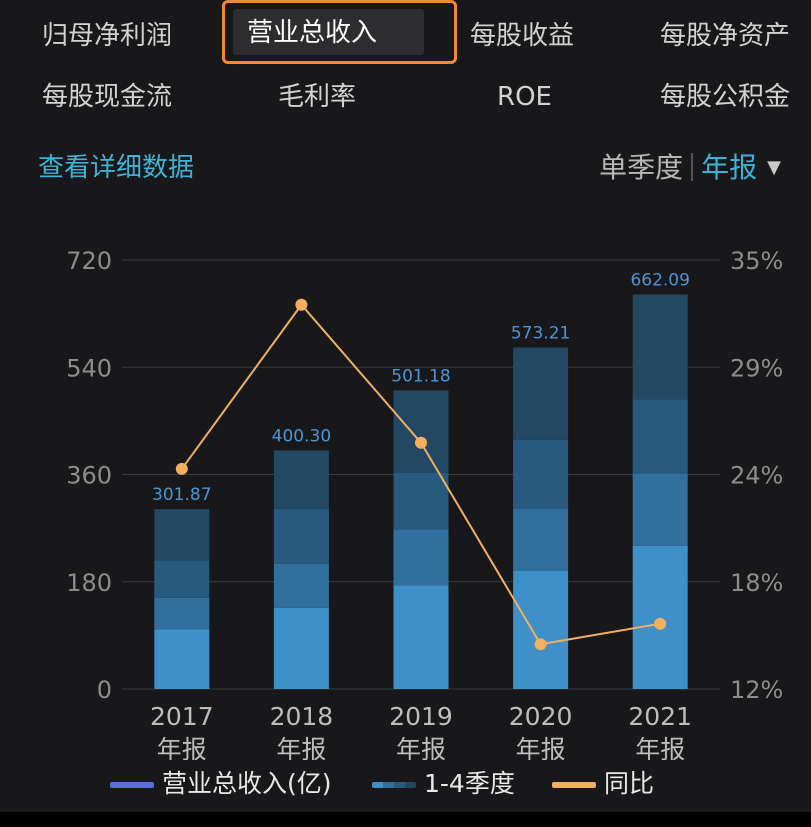 The image size is (811, 827). What do you see at coordinates (522, 36) in the screenshot?
I see `tab-eps: 每股收益` at bounding box center [522, 36].